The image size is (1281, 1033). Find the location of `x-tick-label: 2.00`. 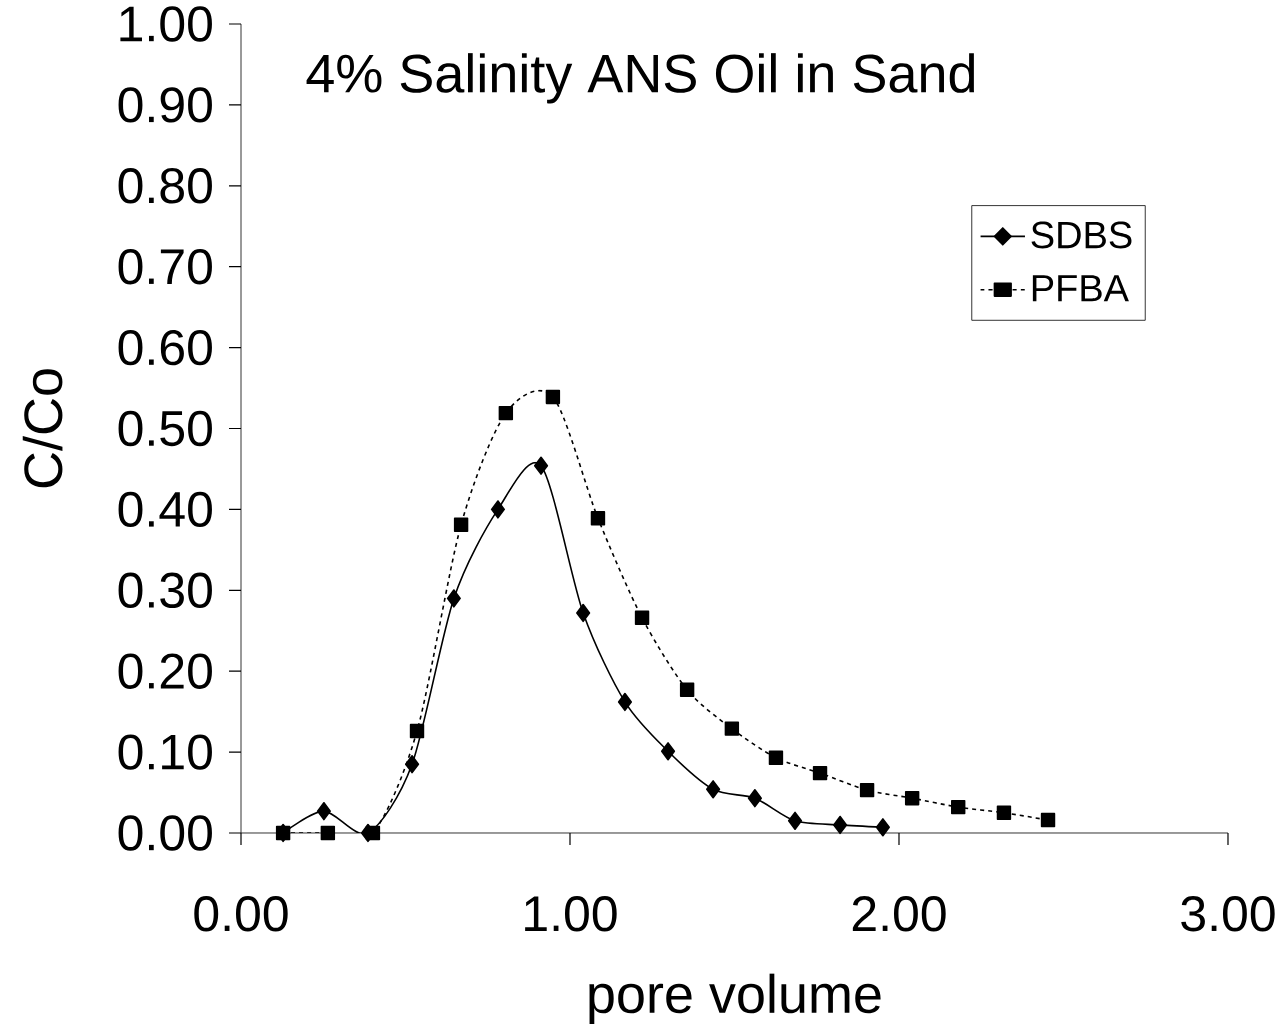

x-tick-label: 2.00 is located at coordinates (899, 914).